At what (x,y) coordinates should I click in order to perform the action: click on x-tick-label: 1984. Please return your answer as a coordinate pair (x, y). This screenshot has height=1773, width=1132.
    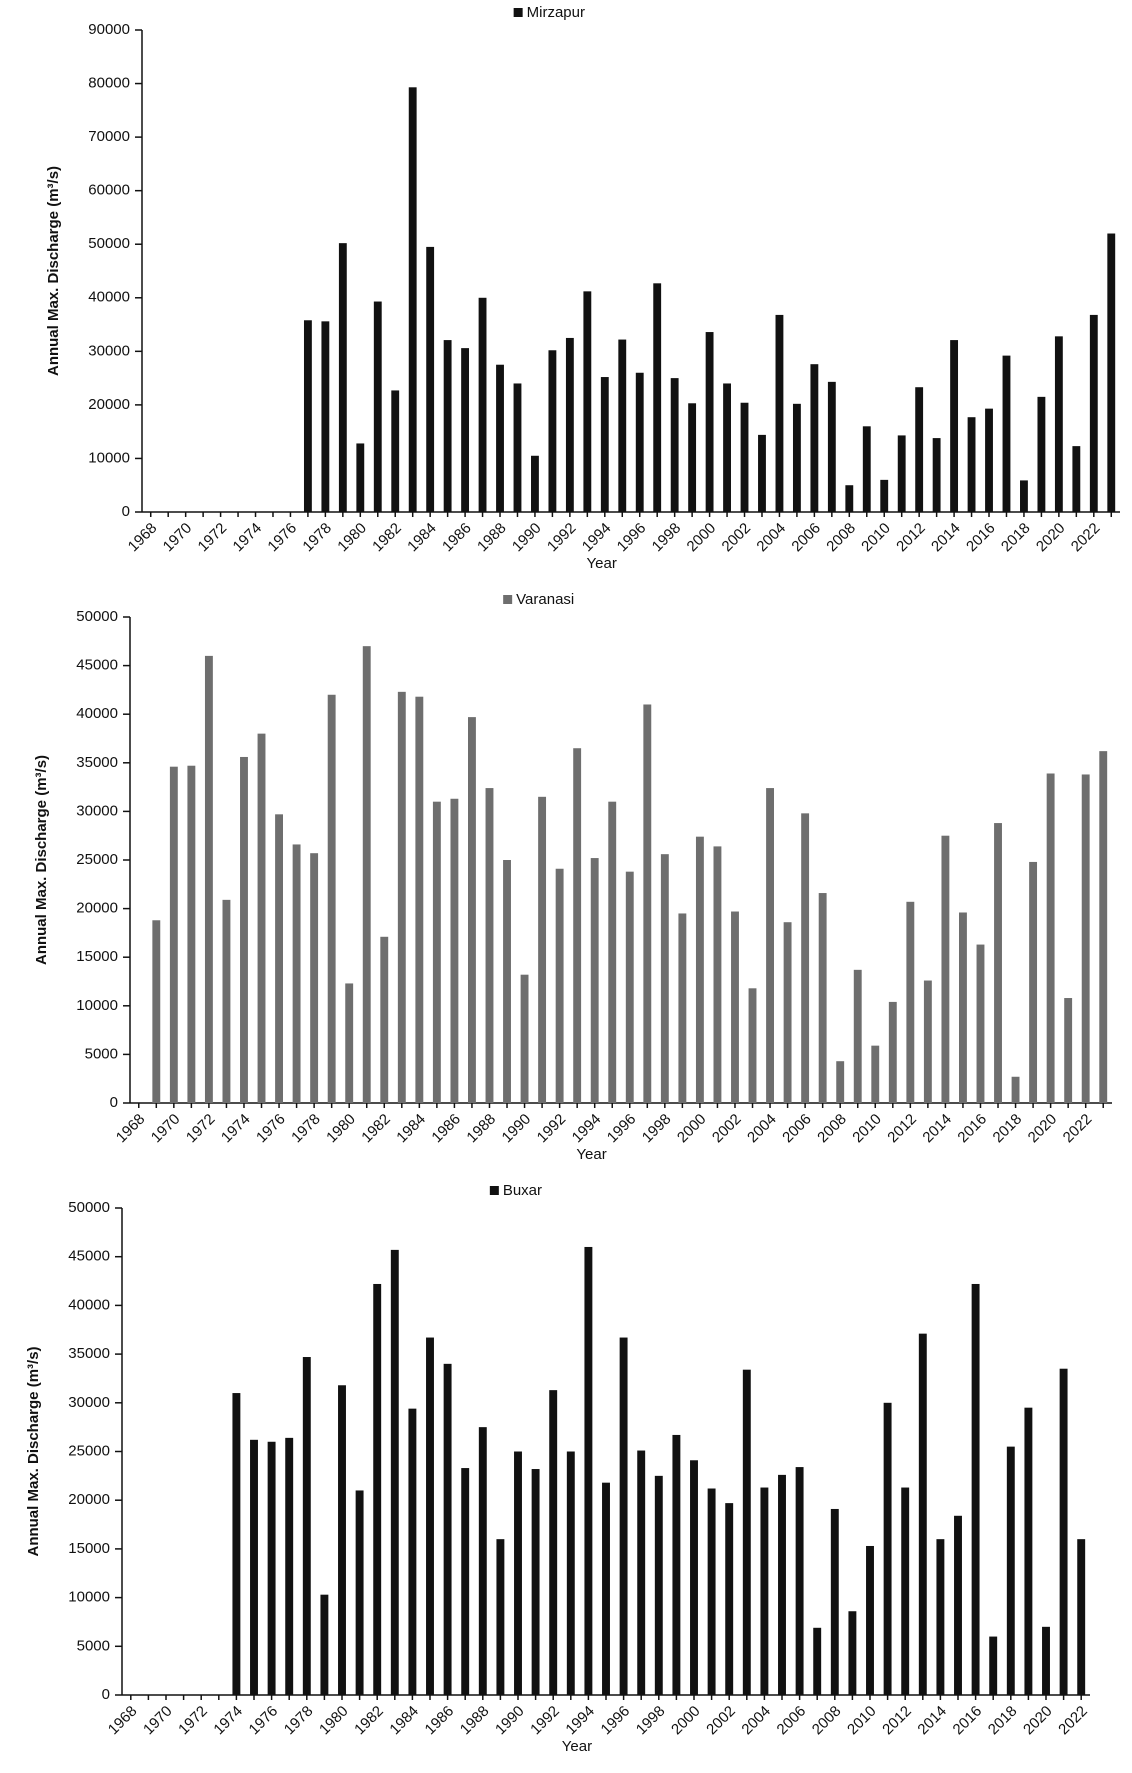
    Looking at the image, I should click on (422, 538).